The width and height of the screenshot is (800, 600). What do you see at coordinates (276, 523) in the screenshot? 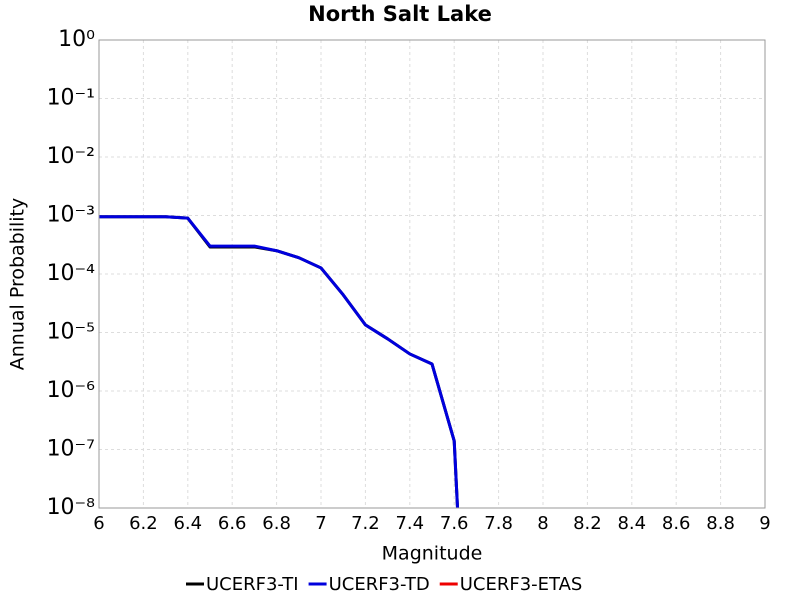
I see `x-tick-label: 6.8` at bounding box center [276, 523].